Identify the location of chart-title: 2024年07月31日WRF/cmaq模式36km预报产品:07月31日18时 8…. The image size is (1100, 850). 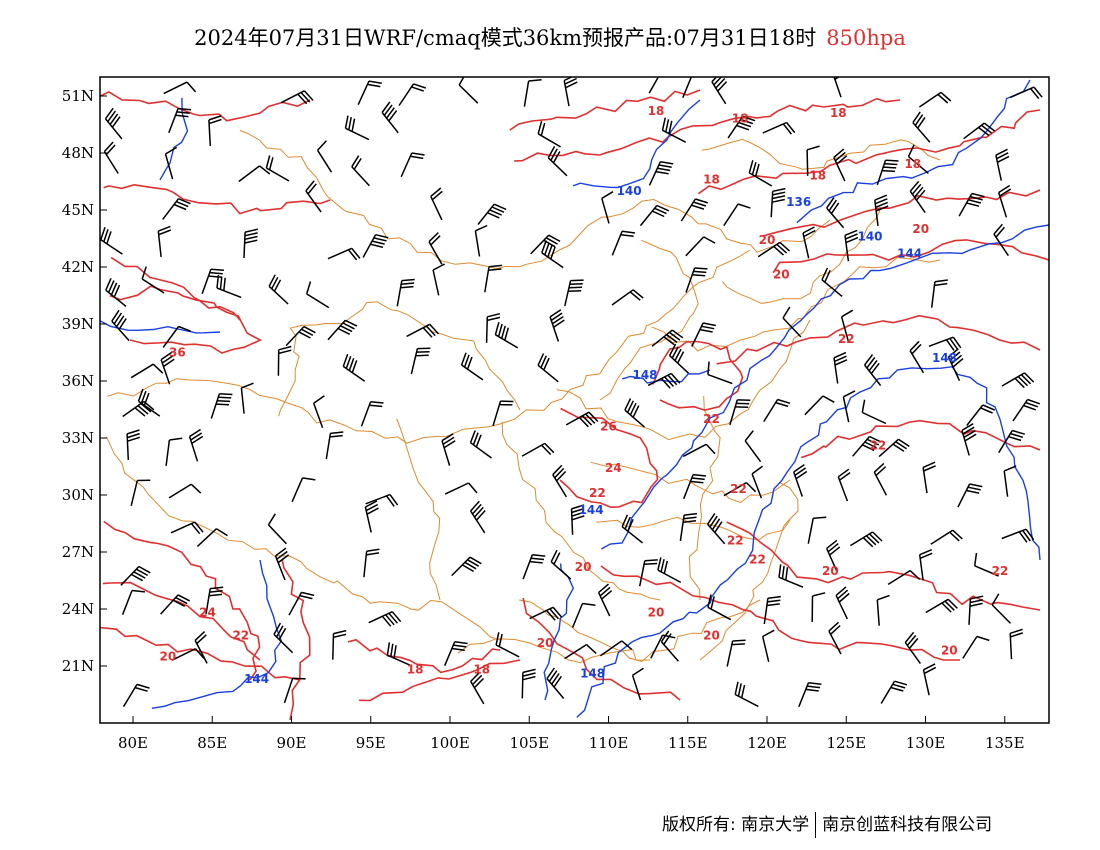
(550, 37).